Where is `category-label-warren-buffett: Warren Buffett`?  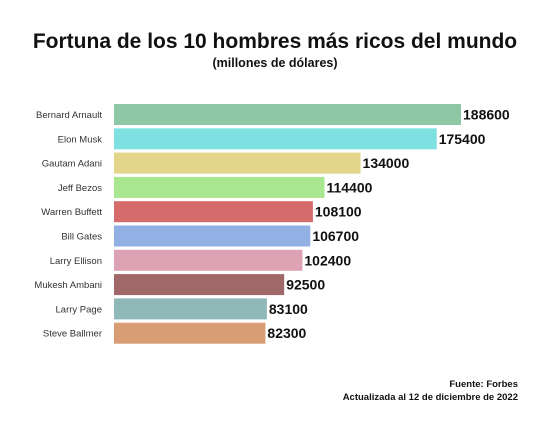
category-label-warren-buffett: Warren Buffett is located at coordinates (71, 212).